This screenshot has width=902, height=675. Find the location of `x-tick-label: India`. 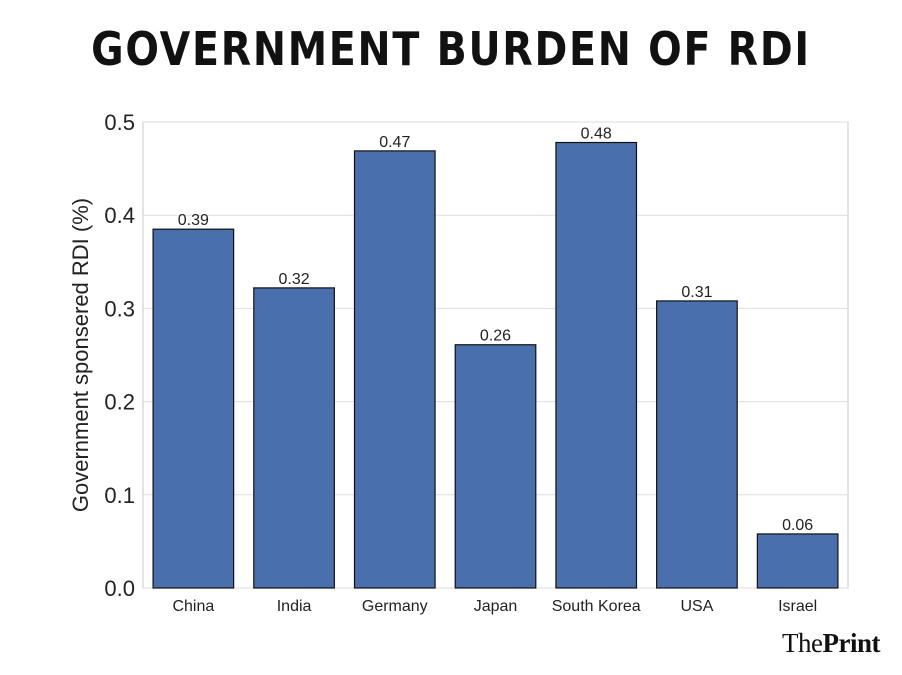

x-tick-label: India is located at coordinates (294, 606).